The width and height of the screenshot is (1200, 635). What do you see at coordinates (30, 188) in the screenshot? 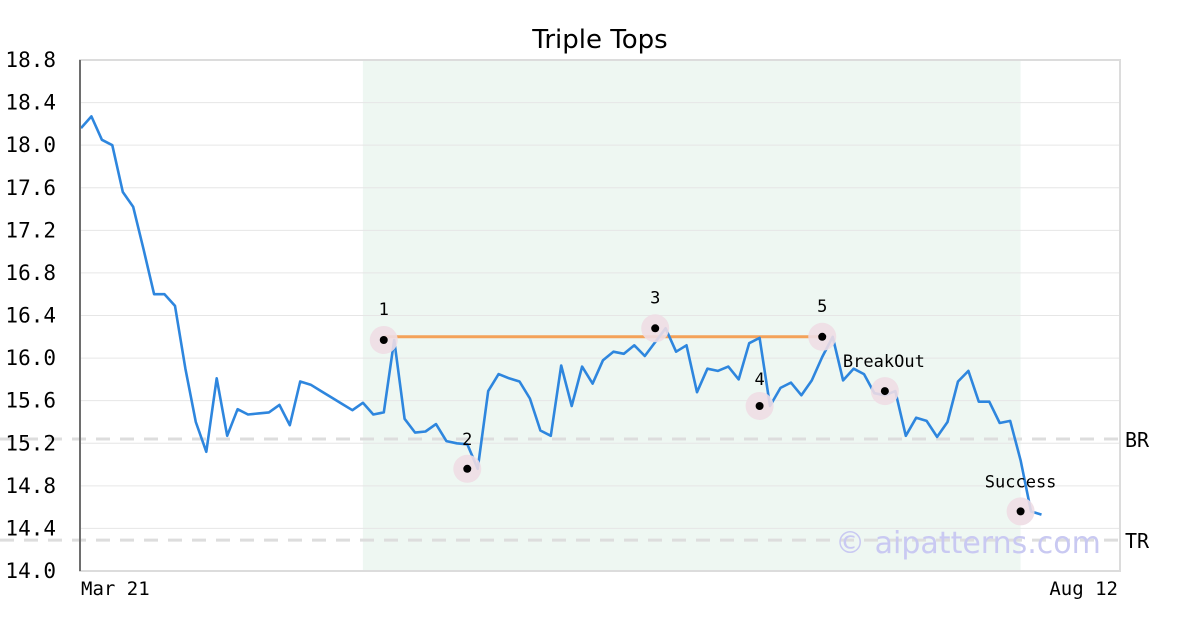
I see `y-tick-label: 17.6` at bounding box center [30, 188].